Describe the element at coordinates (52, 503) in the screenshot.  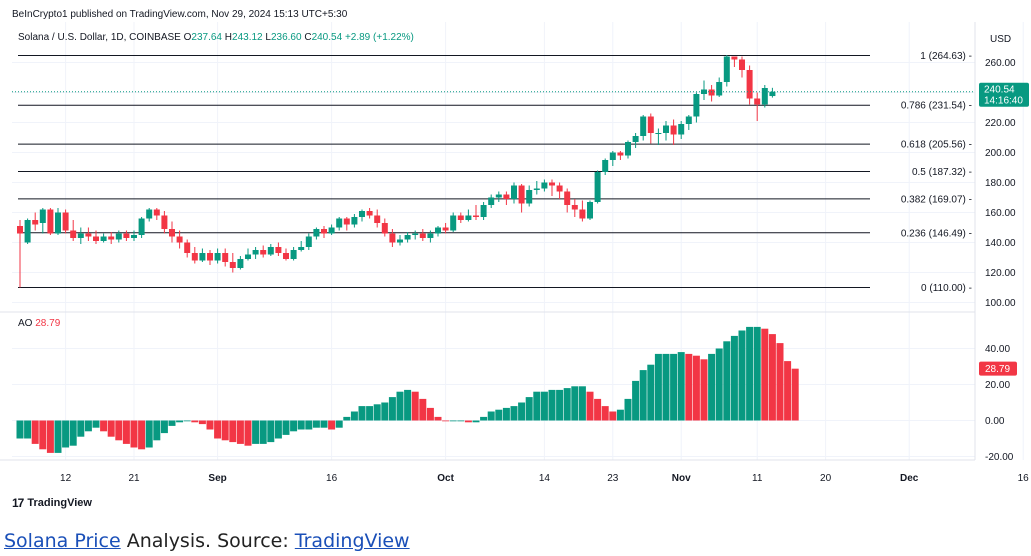
I see `tradingview-logo: 17 TradingView` at that location.